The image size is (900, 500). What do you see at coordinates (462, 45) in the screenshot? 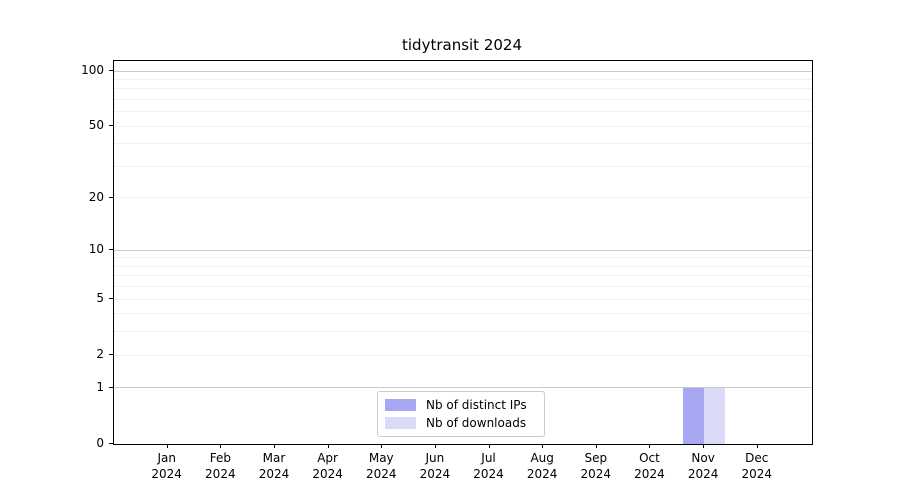
I see `chart-title: tidytransit 2024` at bounding box center [462, 45].